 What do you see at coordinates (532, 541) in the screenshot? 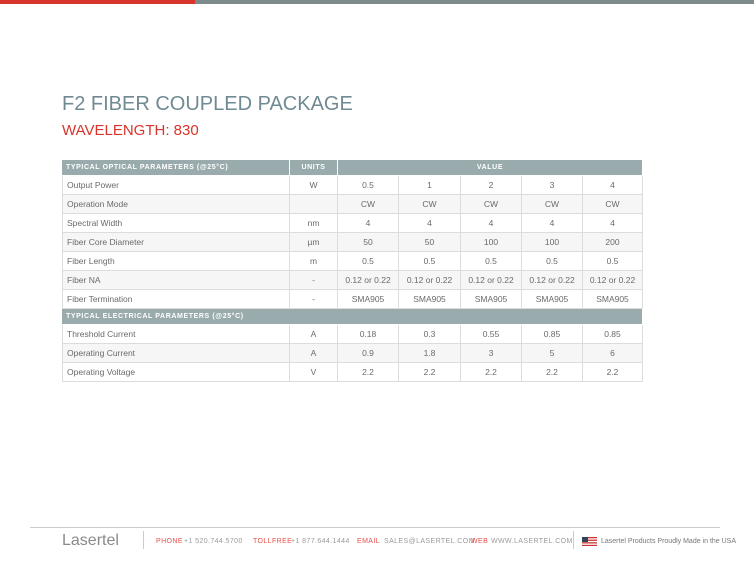
I see `contact-value: WWW.LASERTEL.COM` at bounding box center [532, 541].